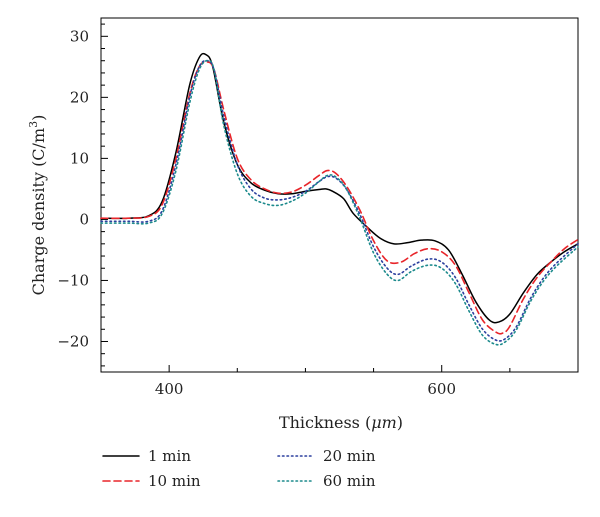 The height and width of the screenshot is (517, 600). I want to click on x-axis-title: Thickness (μm), so click(341, 422).